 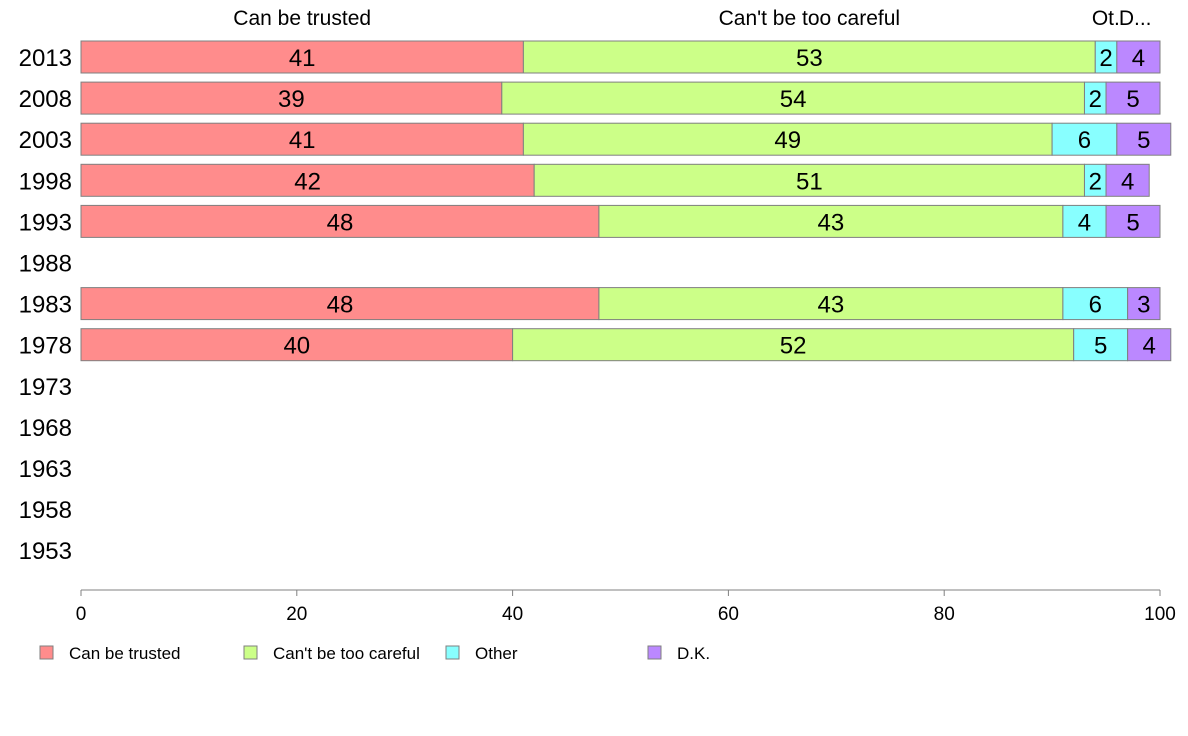 I want to click on data-label: 52, so click(x=793, y=346).